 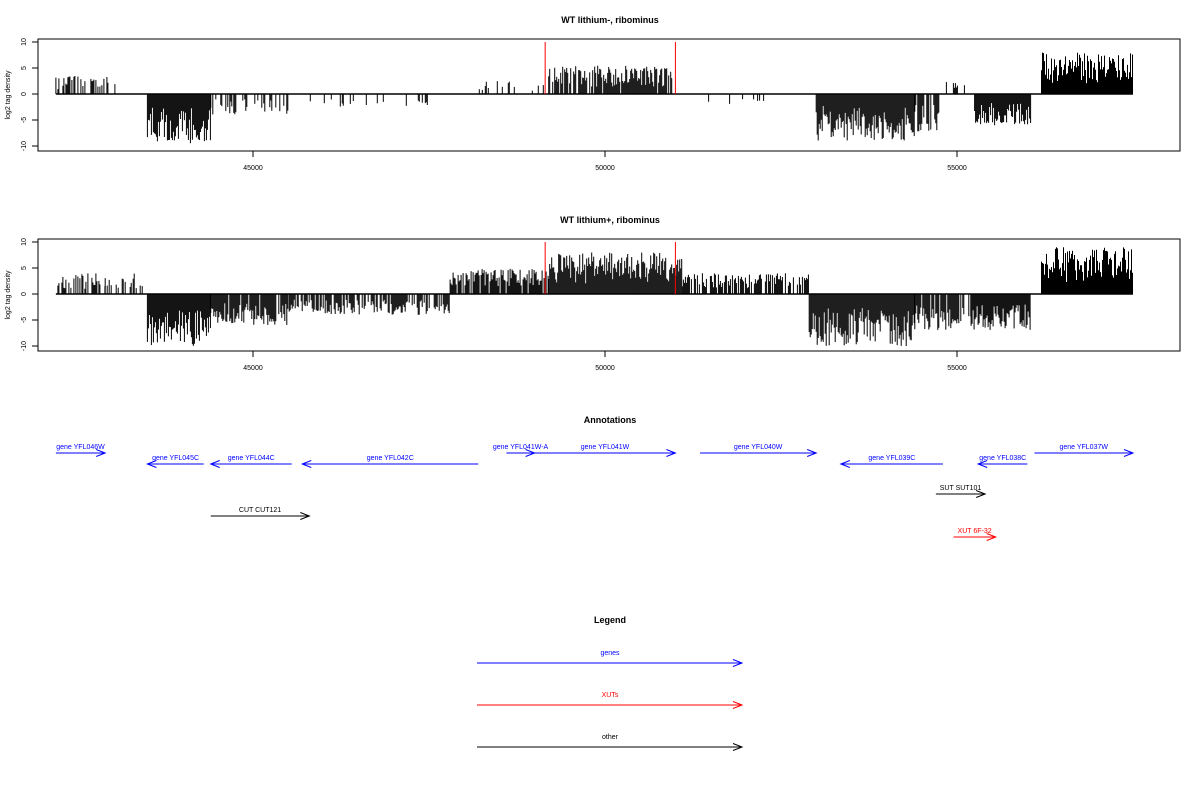 I want to click on annotation-label: gene YFL038C, so click(x=1002, y=458).